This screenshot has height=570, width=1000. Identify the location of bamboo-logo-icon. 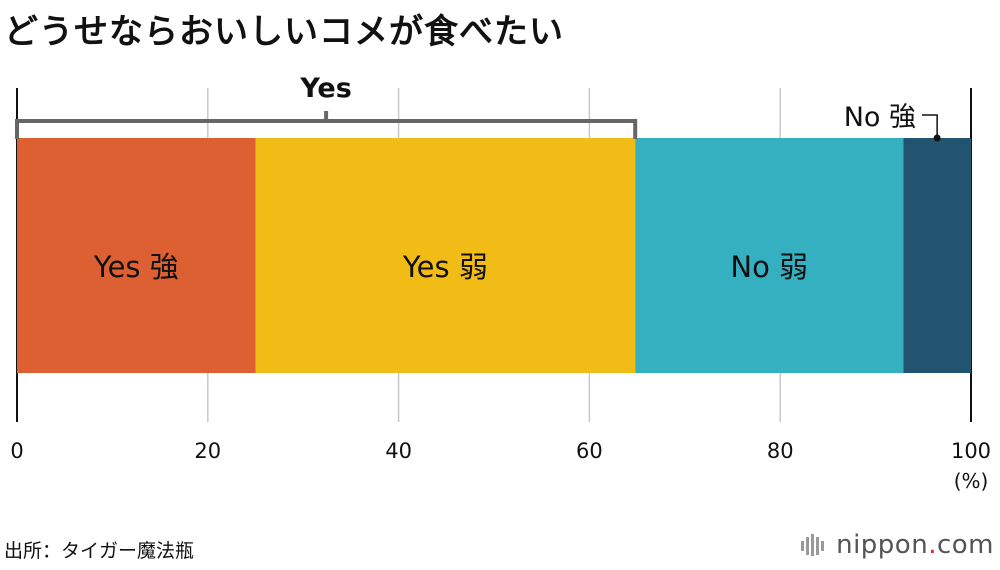
(813, 545).